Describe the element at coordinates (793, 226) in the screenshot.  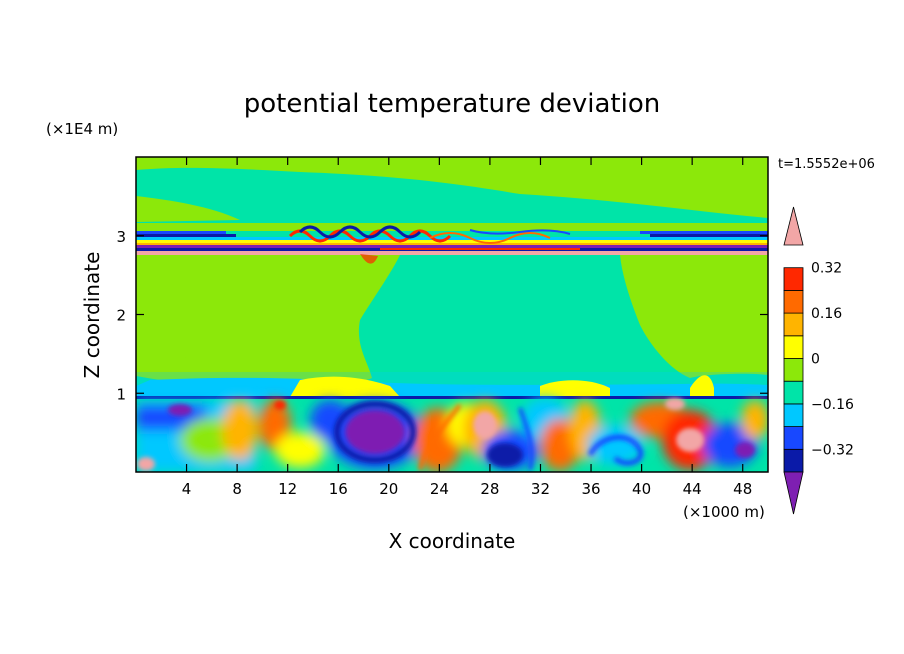
I see `colorbar-over-arrow` at that location.